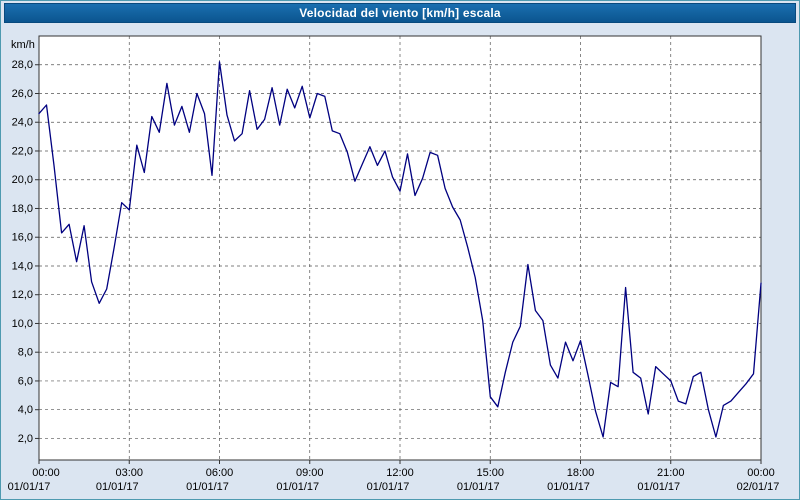 This screenshot has height=500, width=800. What do you see at coordinates (22, 324) in the screenshot?
I see `y-tick-label: 10,0` at bounding box center [22, 324].